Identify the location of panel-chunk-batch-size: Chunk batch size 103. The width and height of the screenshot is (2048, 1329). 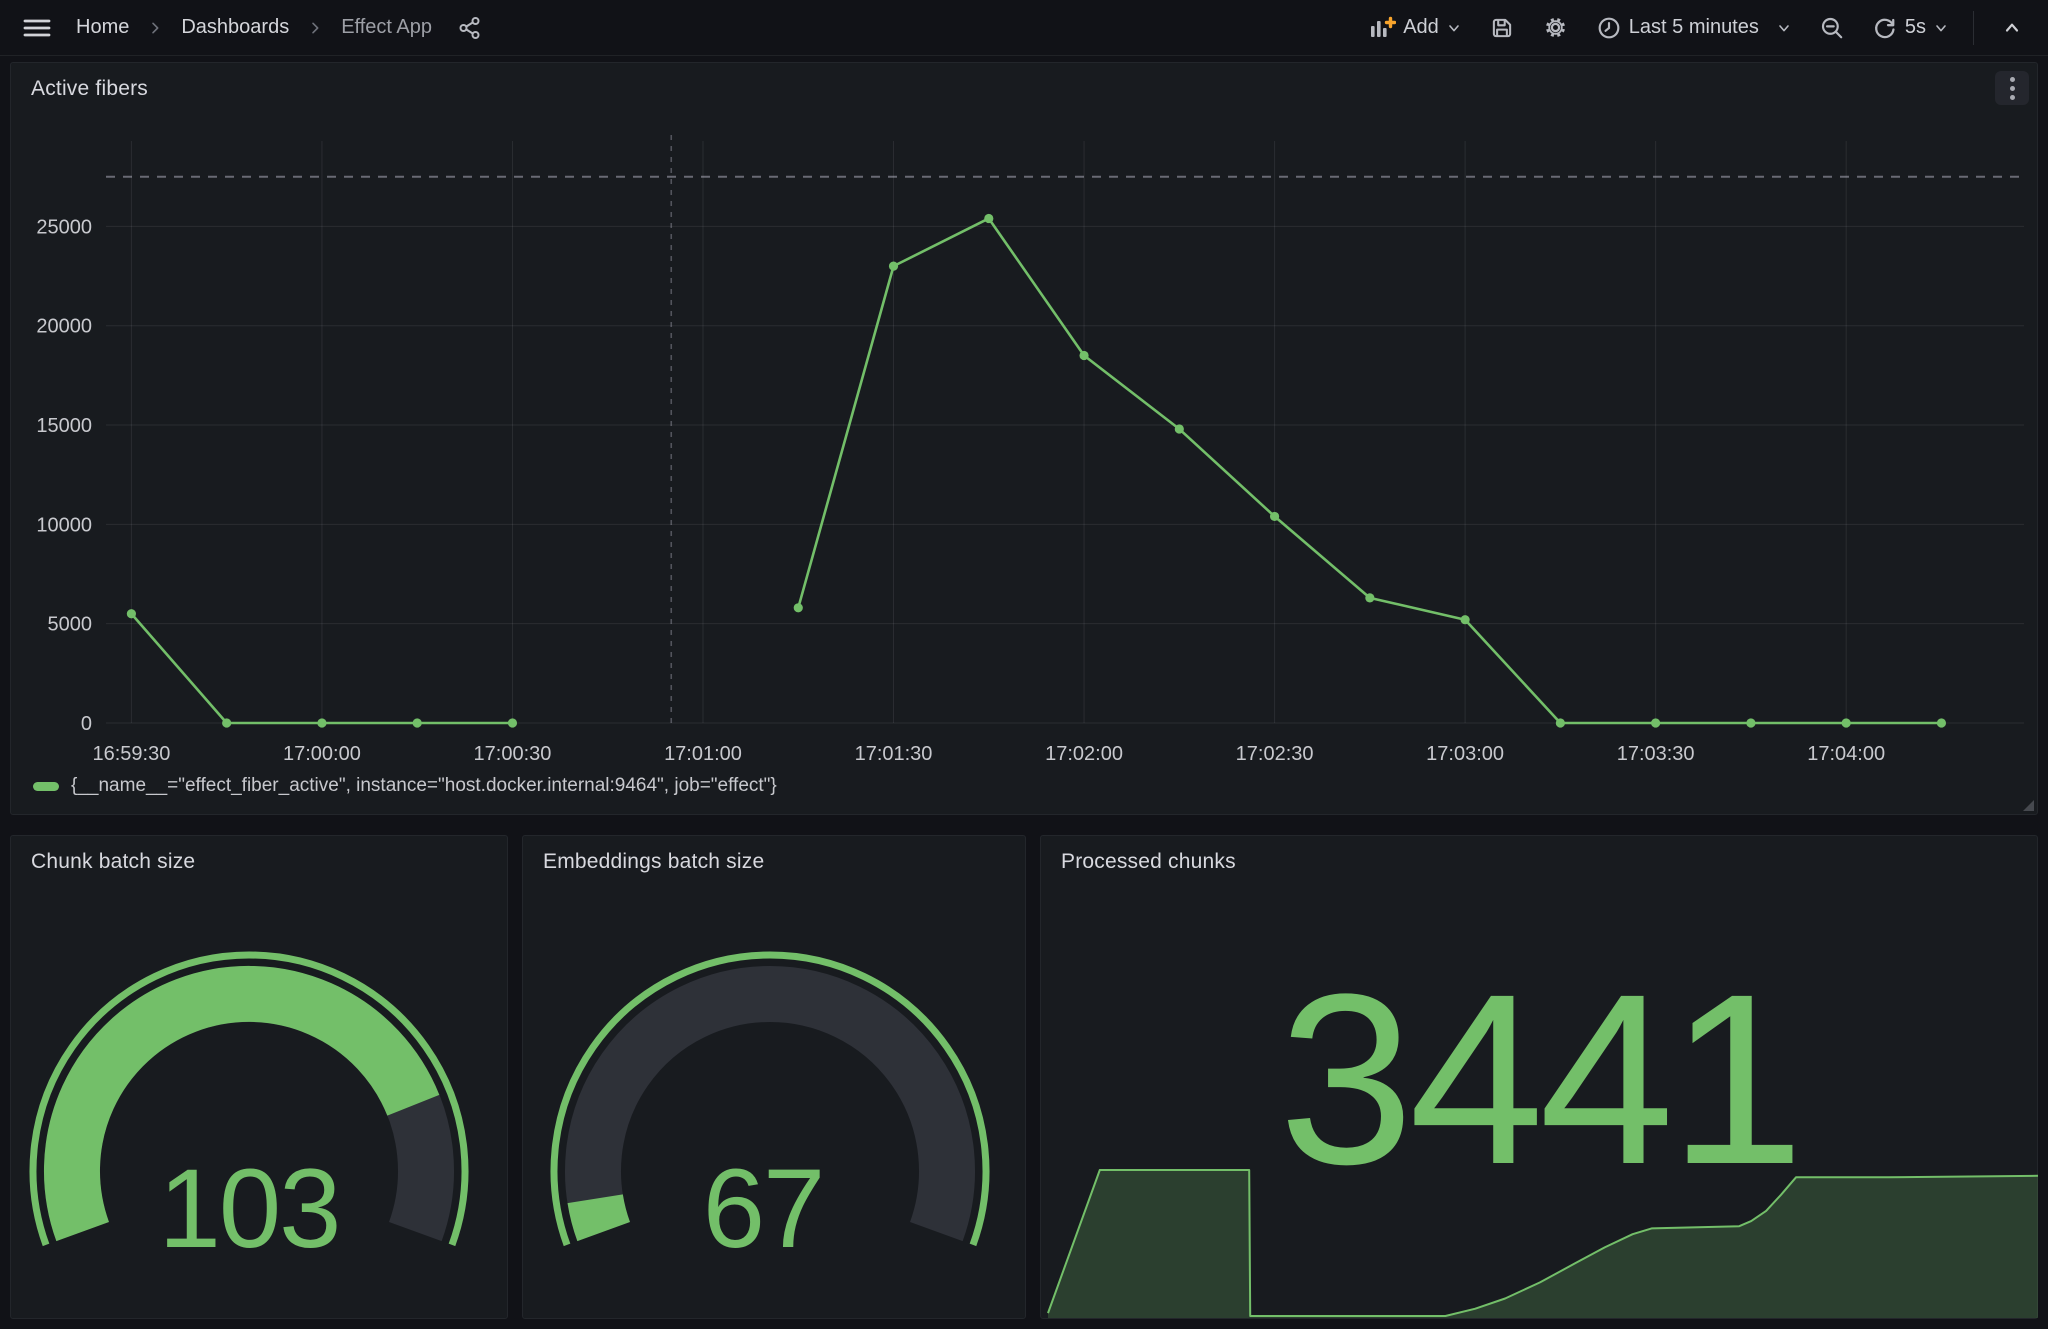
(259, 1077).